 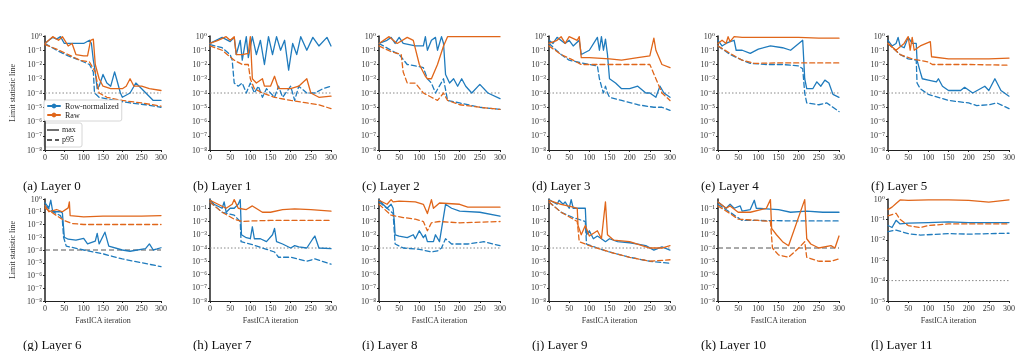 I want to click on text: (g) Layer 6, so click(x=52, y=344).